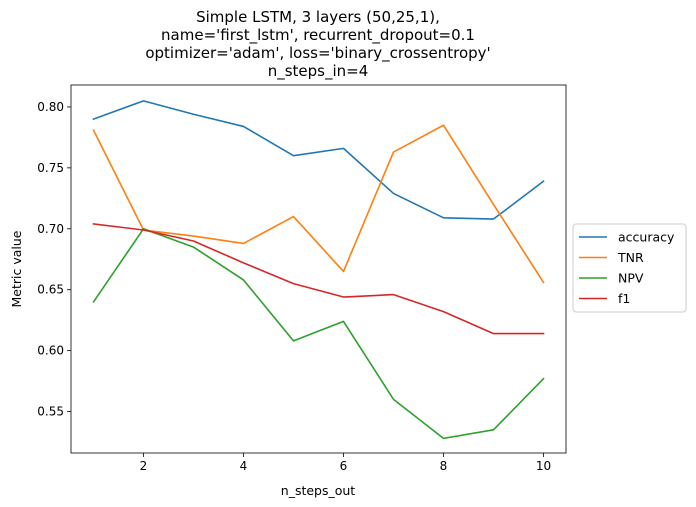  I want to click on legend-label-f1: f1, so click(624, 298).